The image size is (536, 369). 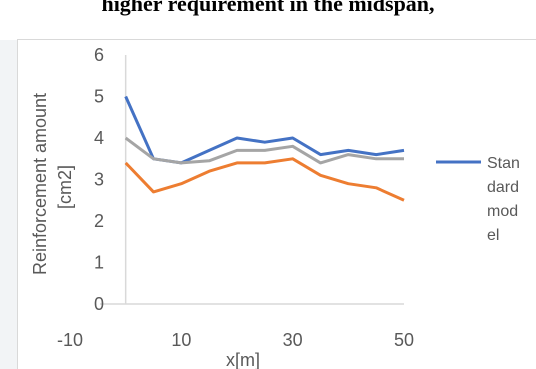 I want to click on chart-frame-left, so click(x=17, y=204).